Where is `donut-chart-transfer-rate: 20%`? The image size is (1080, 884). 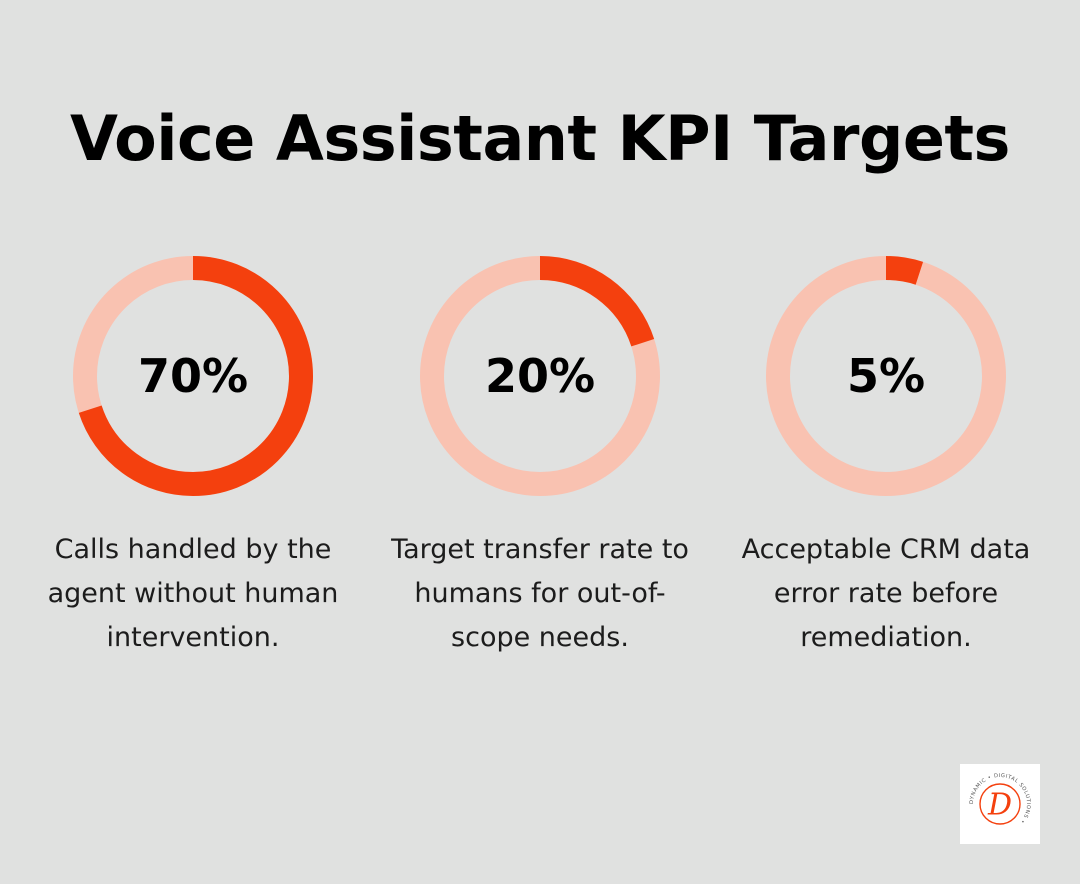
donut-chart-transfer-rate: 20% is located at coordinates (540, 376).